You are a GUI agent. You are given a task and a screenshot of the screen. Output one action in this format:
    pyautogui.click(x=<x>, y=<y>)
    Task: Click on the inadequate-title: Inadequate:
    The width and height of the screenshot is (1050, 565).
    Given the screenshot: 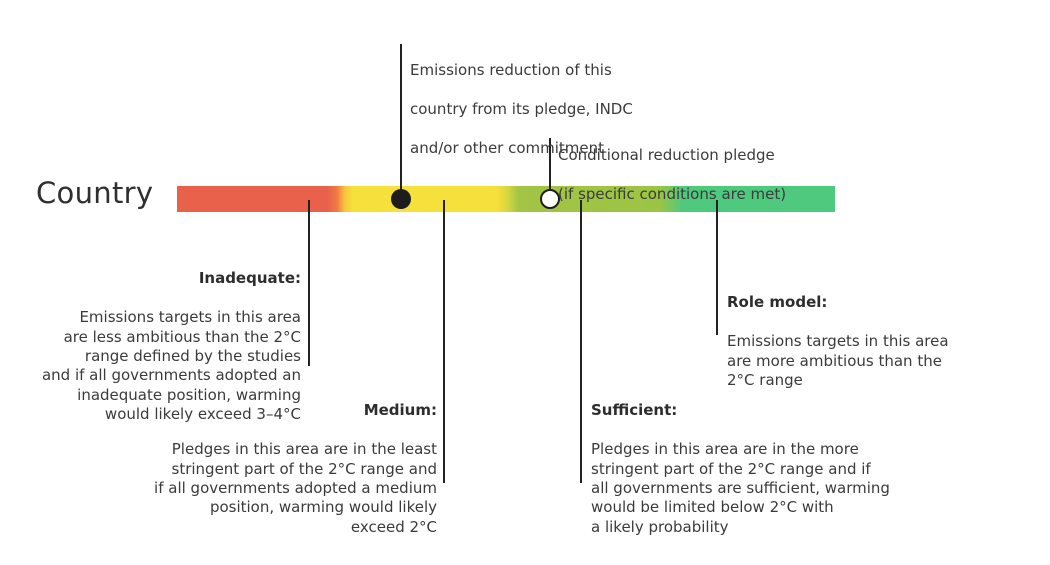 What is the action you would take?
    pyautogui.click(x=249, y=278)
    